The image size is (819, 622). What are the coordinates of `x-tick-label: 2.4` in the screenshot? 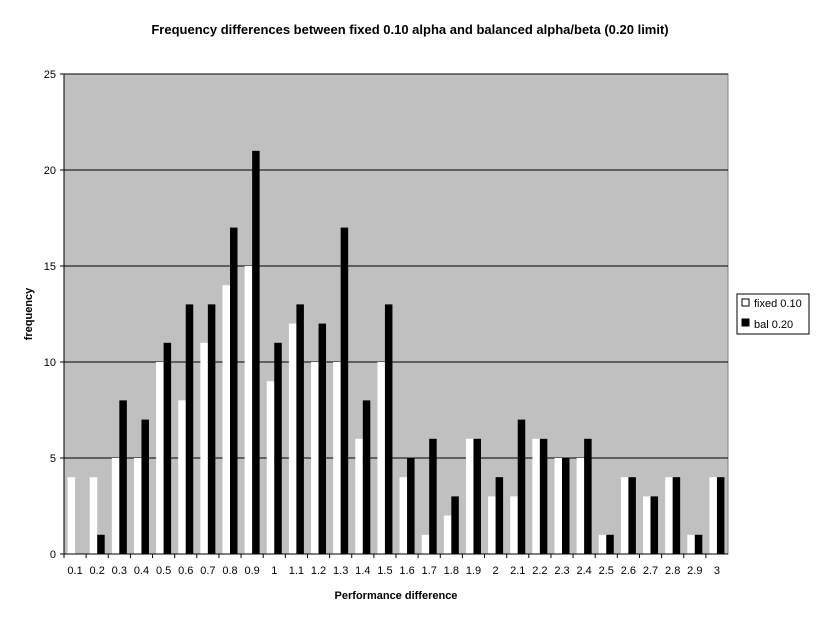 It's located at (583, 571).